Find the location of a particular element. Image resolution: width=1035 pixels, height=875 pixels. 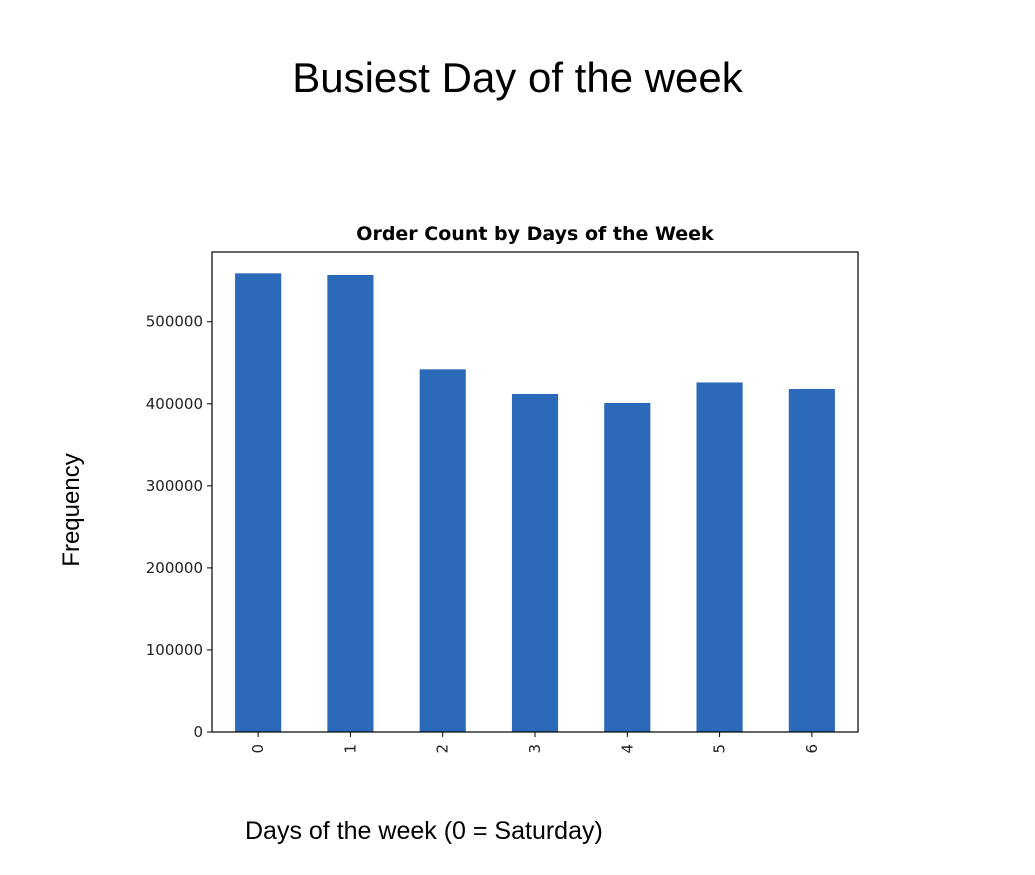

x-tick-label: 1 is located at coordinates (350, 749).